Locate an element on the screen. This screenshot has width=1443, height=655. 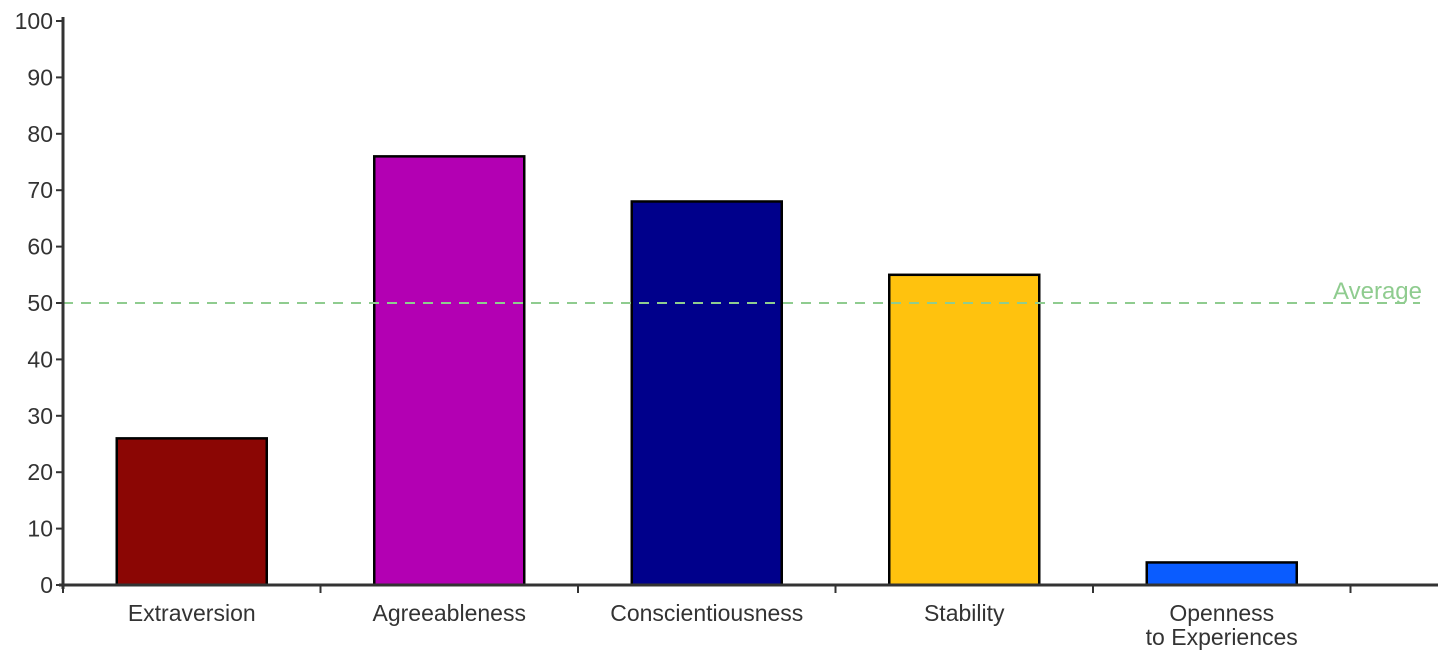
y-tick-label: 80 is located at coordinates (40, 134).